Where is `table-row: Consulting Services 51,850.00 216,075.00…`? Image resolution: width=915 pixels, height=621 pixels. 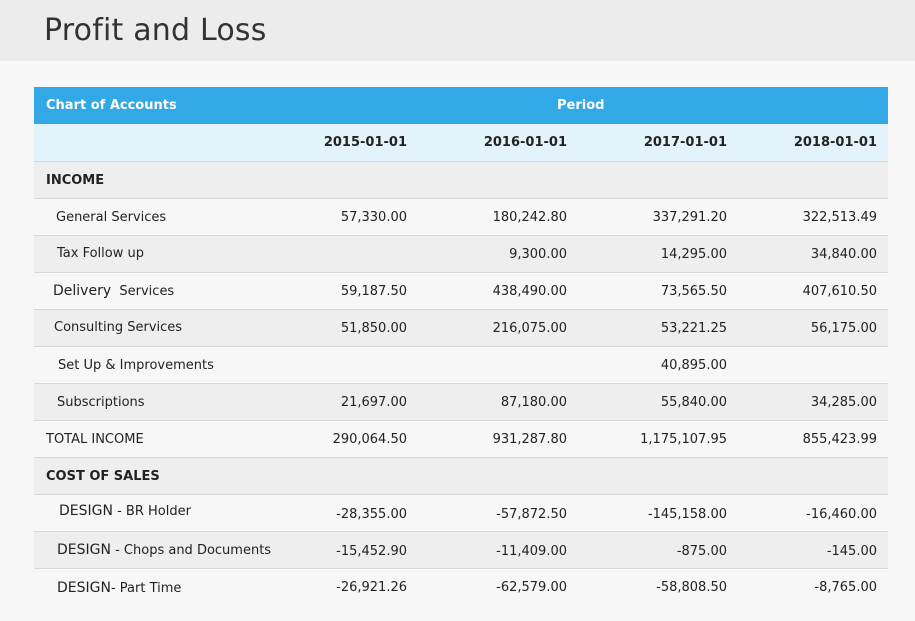
table-row: Consulting Services 51,850.00 216,075.00… is located at coordinates (461, 328).